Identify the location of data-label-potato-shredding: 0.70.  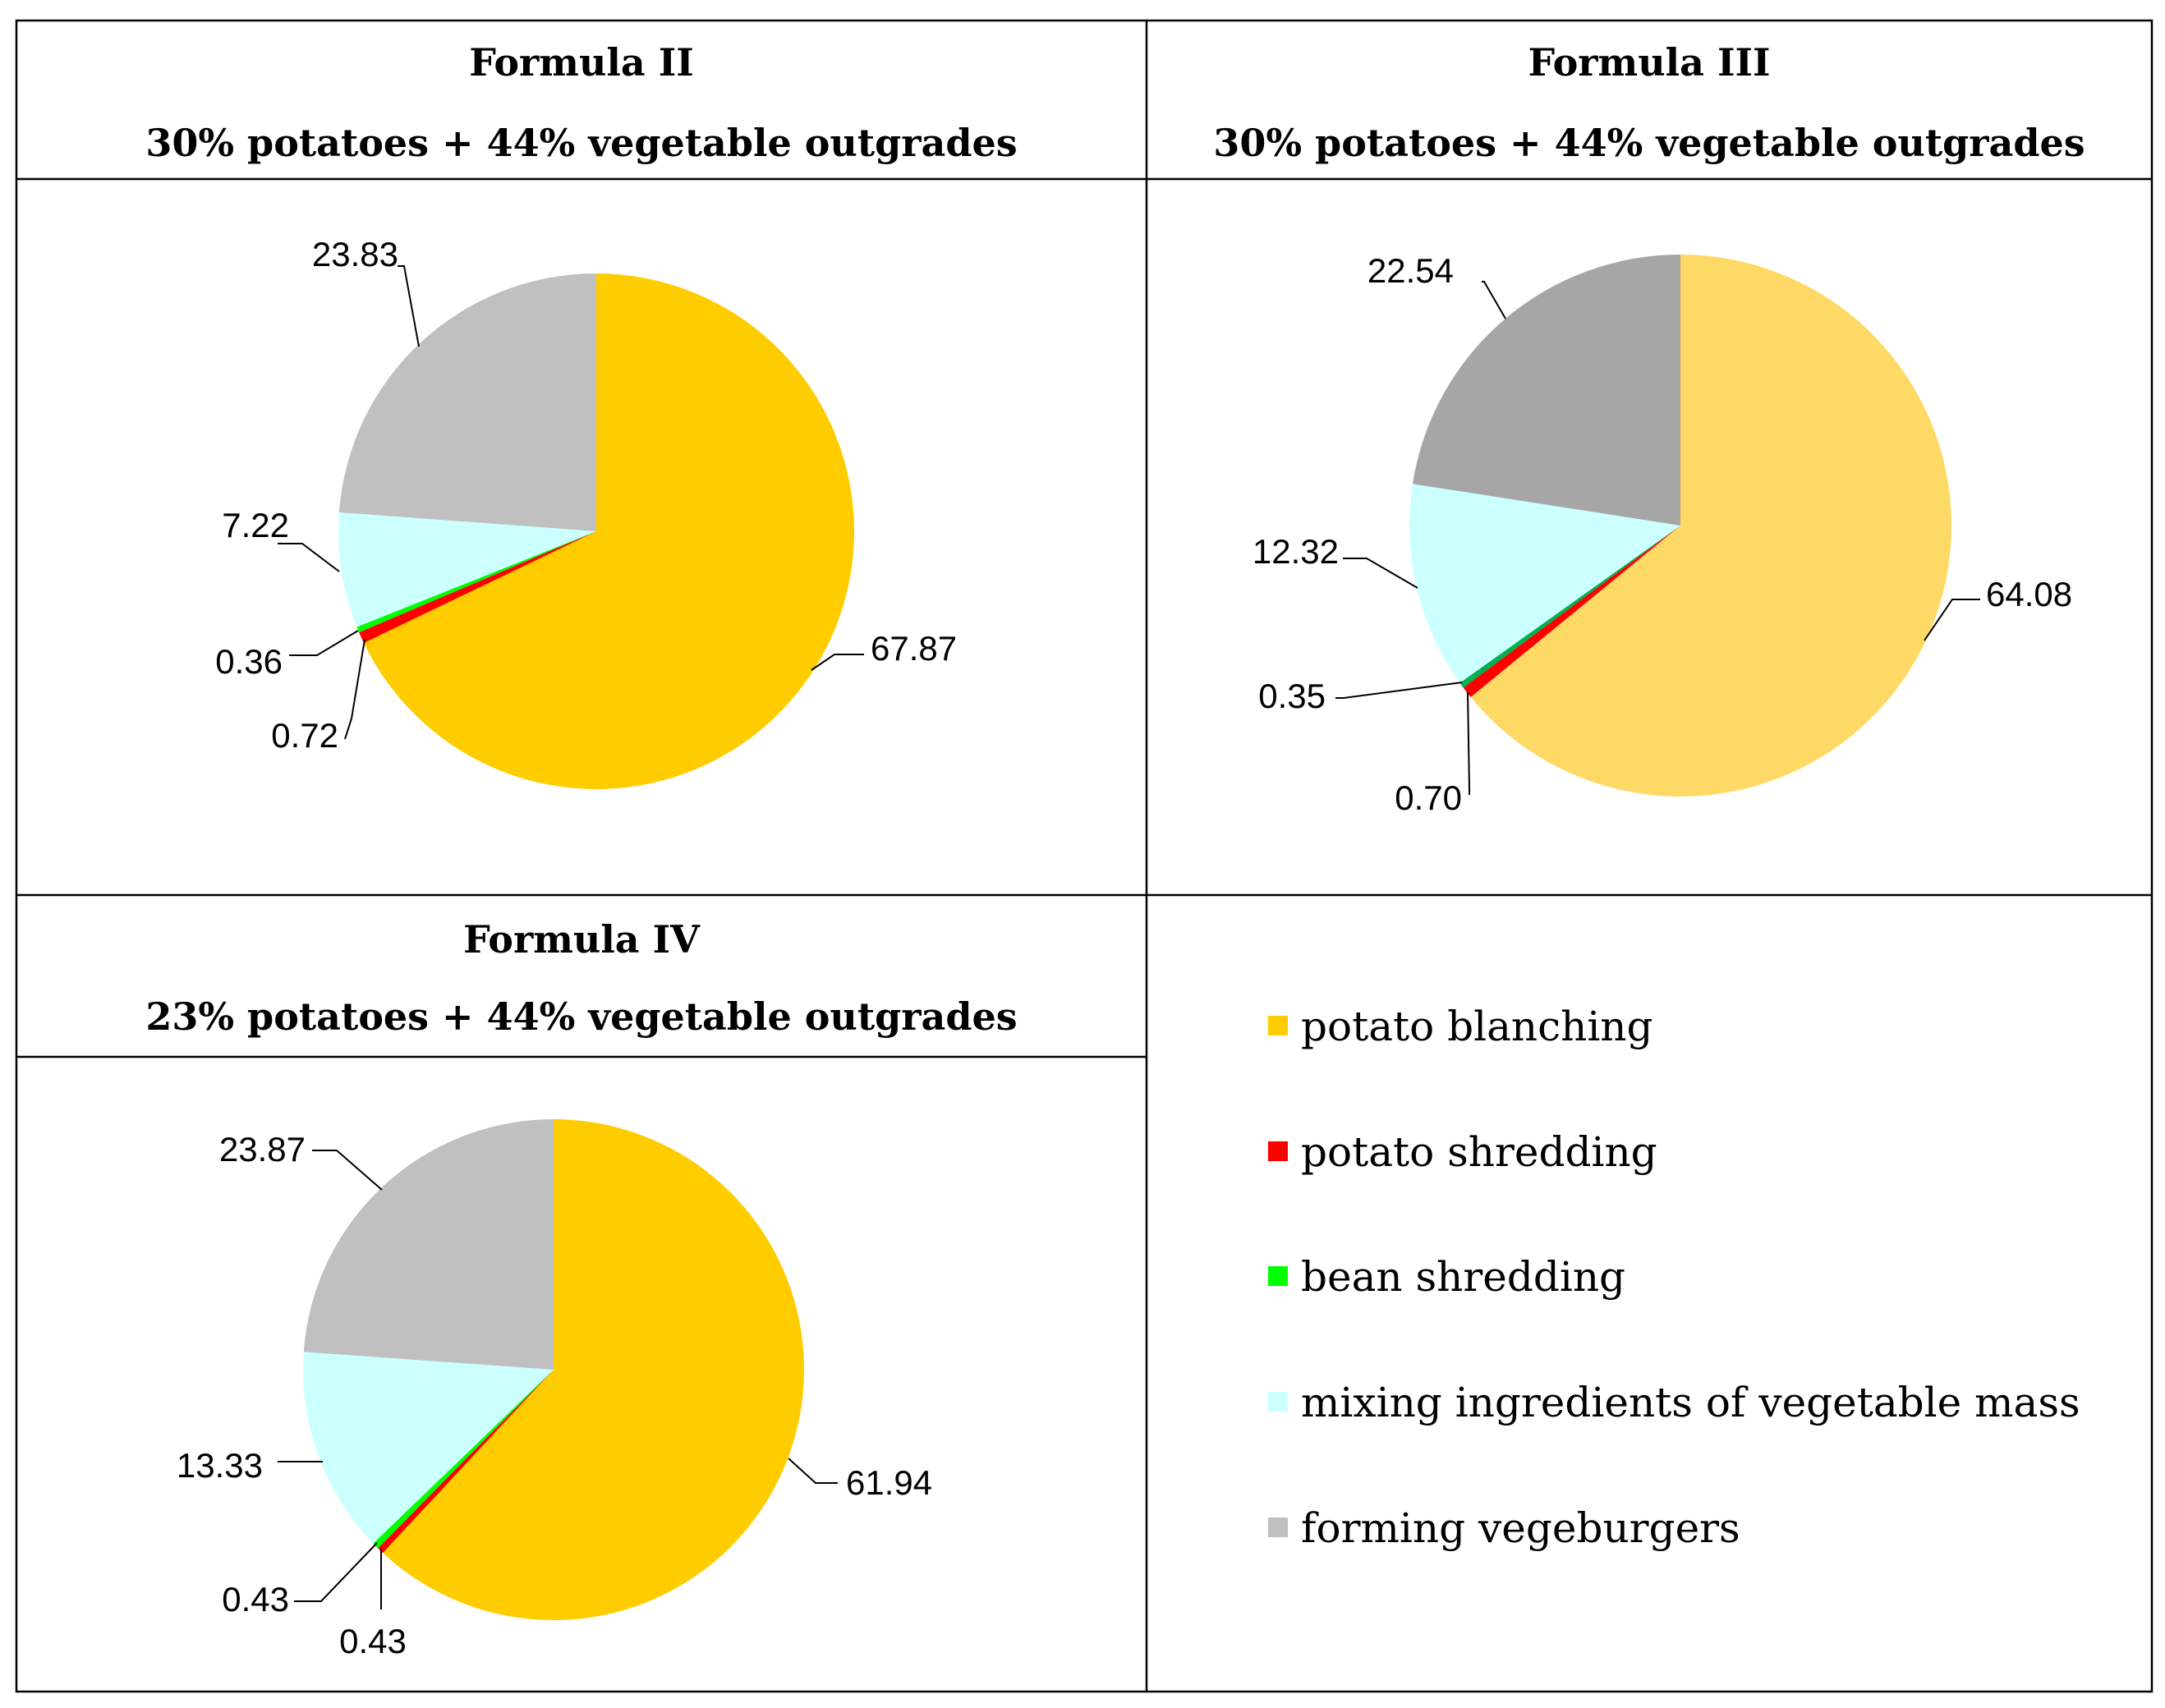
(1428, 797).